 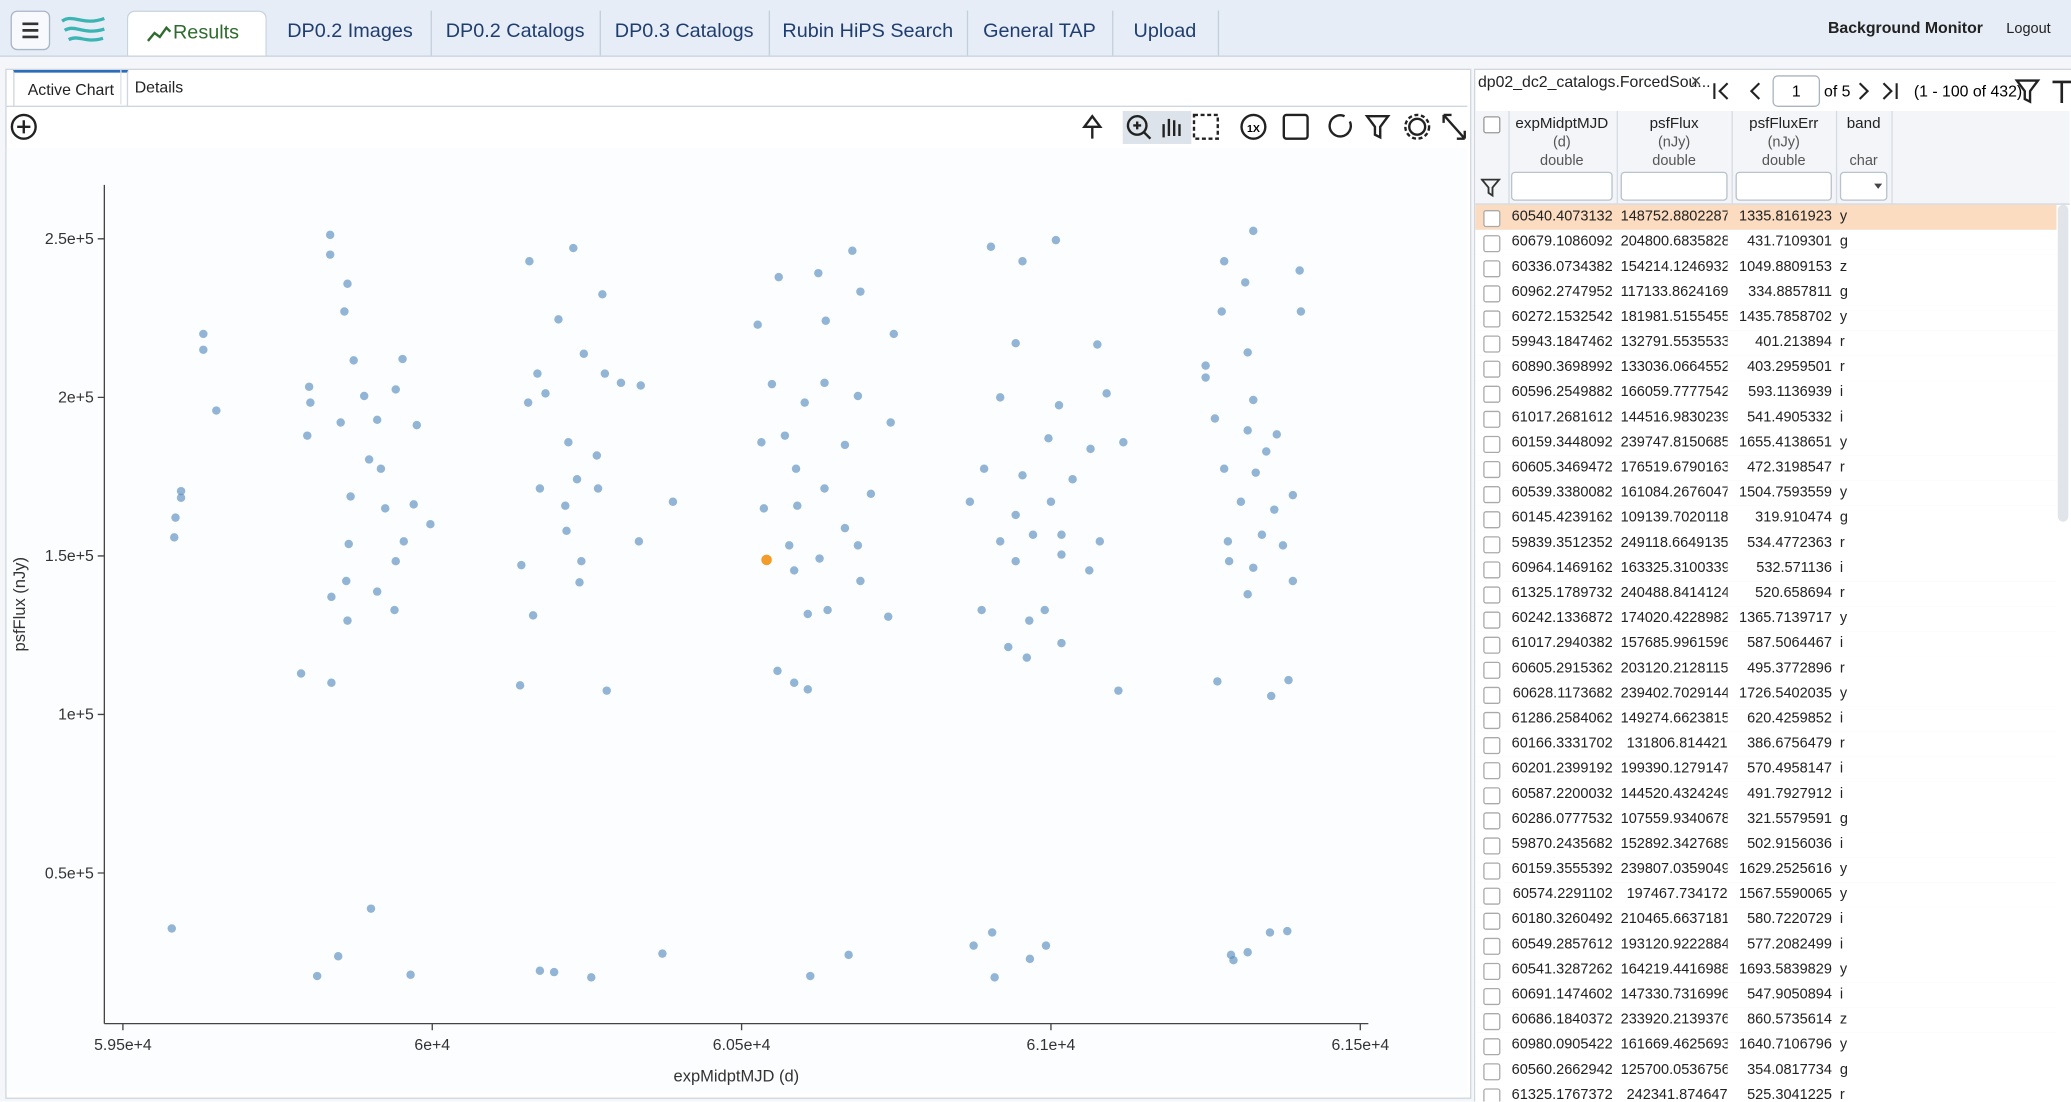 What do you see at coordinates (71, 88) in the screenshot?
I see `panel-tab: Active Chart` at bounding box center [71, 88].